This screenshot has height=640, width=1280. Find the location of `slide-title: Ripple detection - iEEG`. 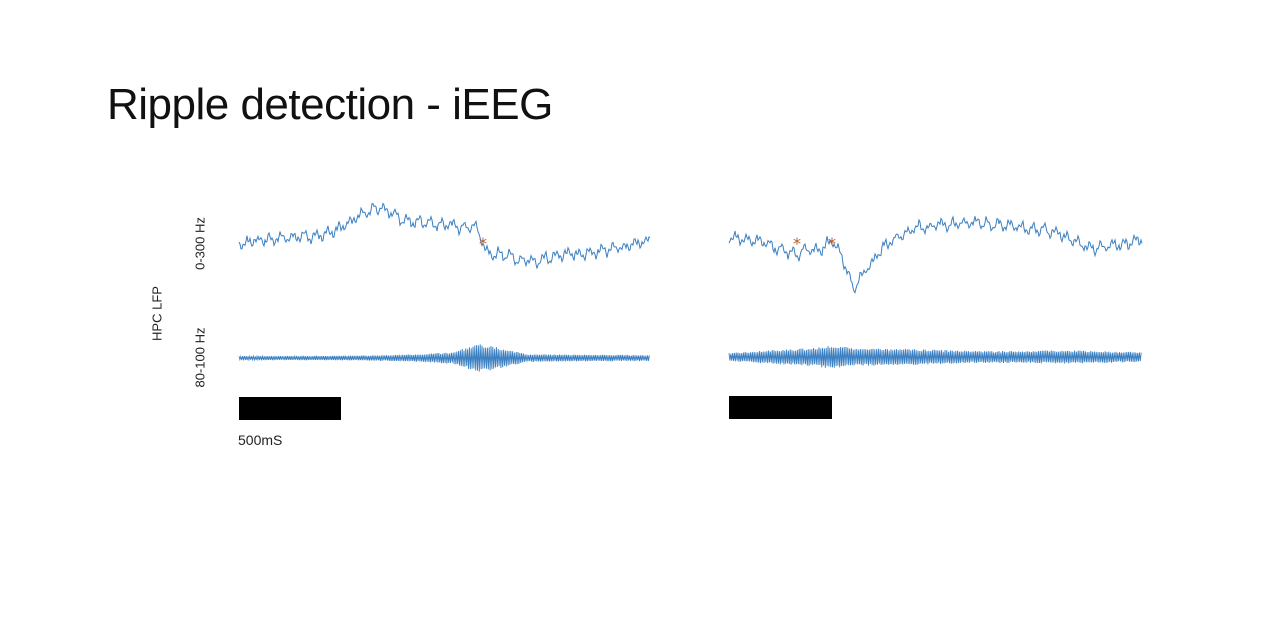

slide-title: Ripple detection - iEEG is located at coordinates (330, 104).